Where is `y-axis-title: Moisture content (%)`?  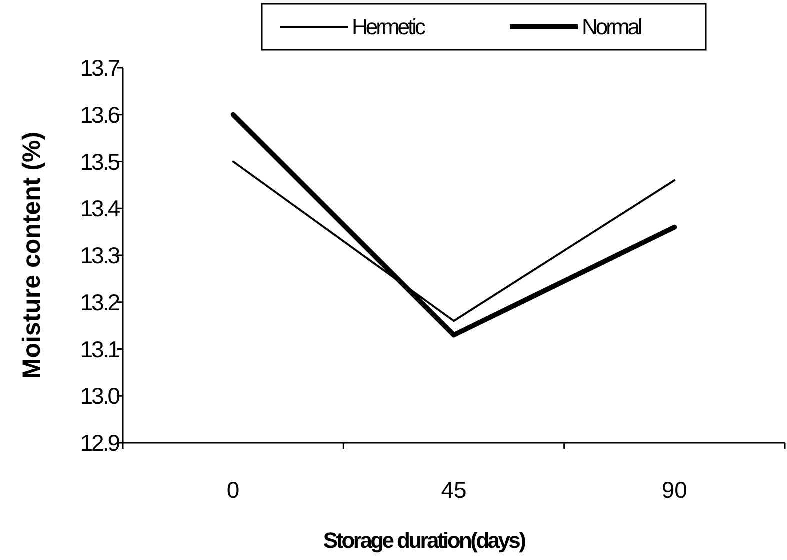
y-axis-title: Moisture content (%) is located at coordinates (32, 256).